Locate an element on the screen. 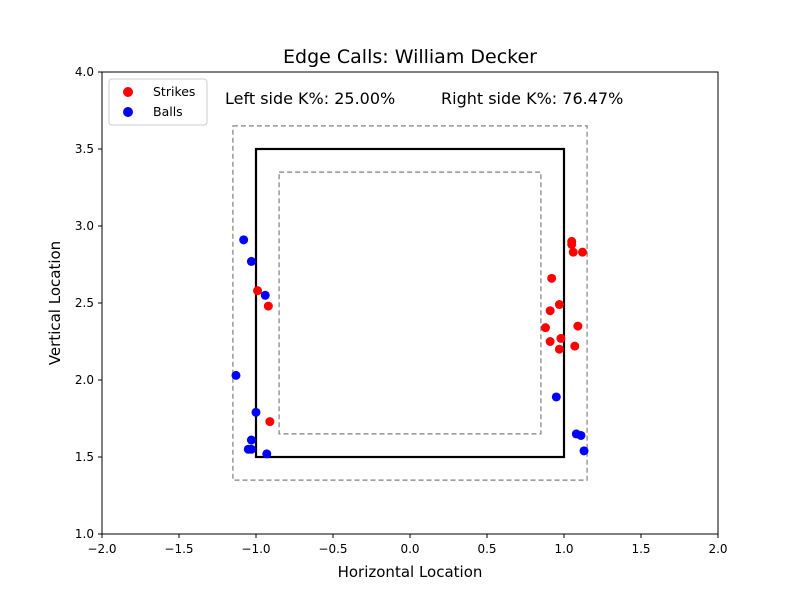 The image size is (800, 600). chart-title: Edge Calls: William Decker is located at coordinates (410, 57).